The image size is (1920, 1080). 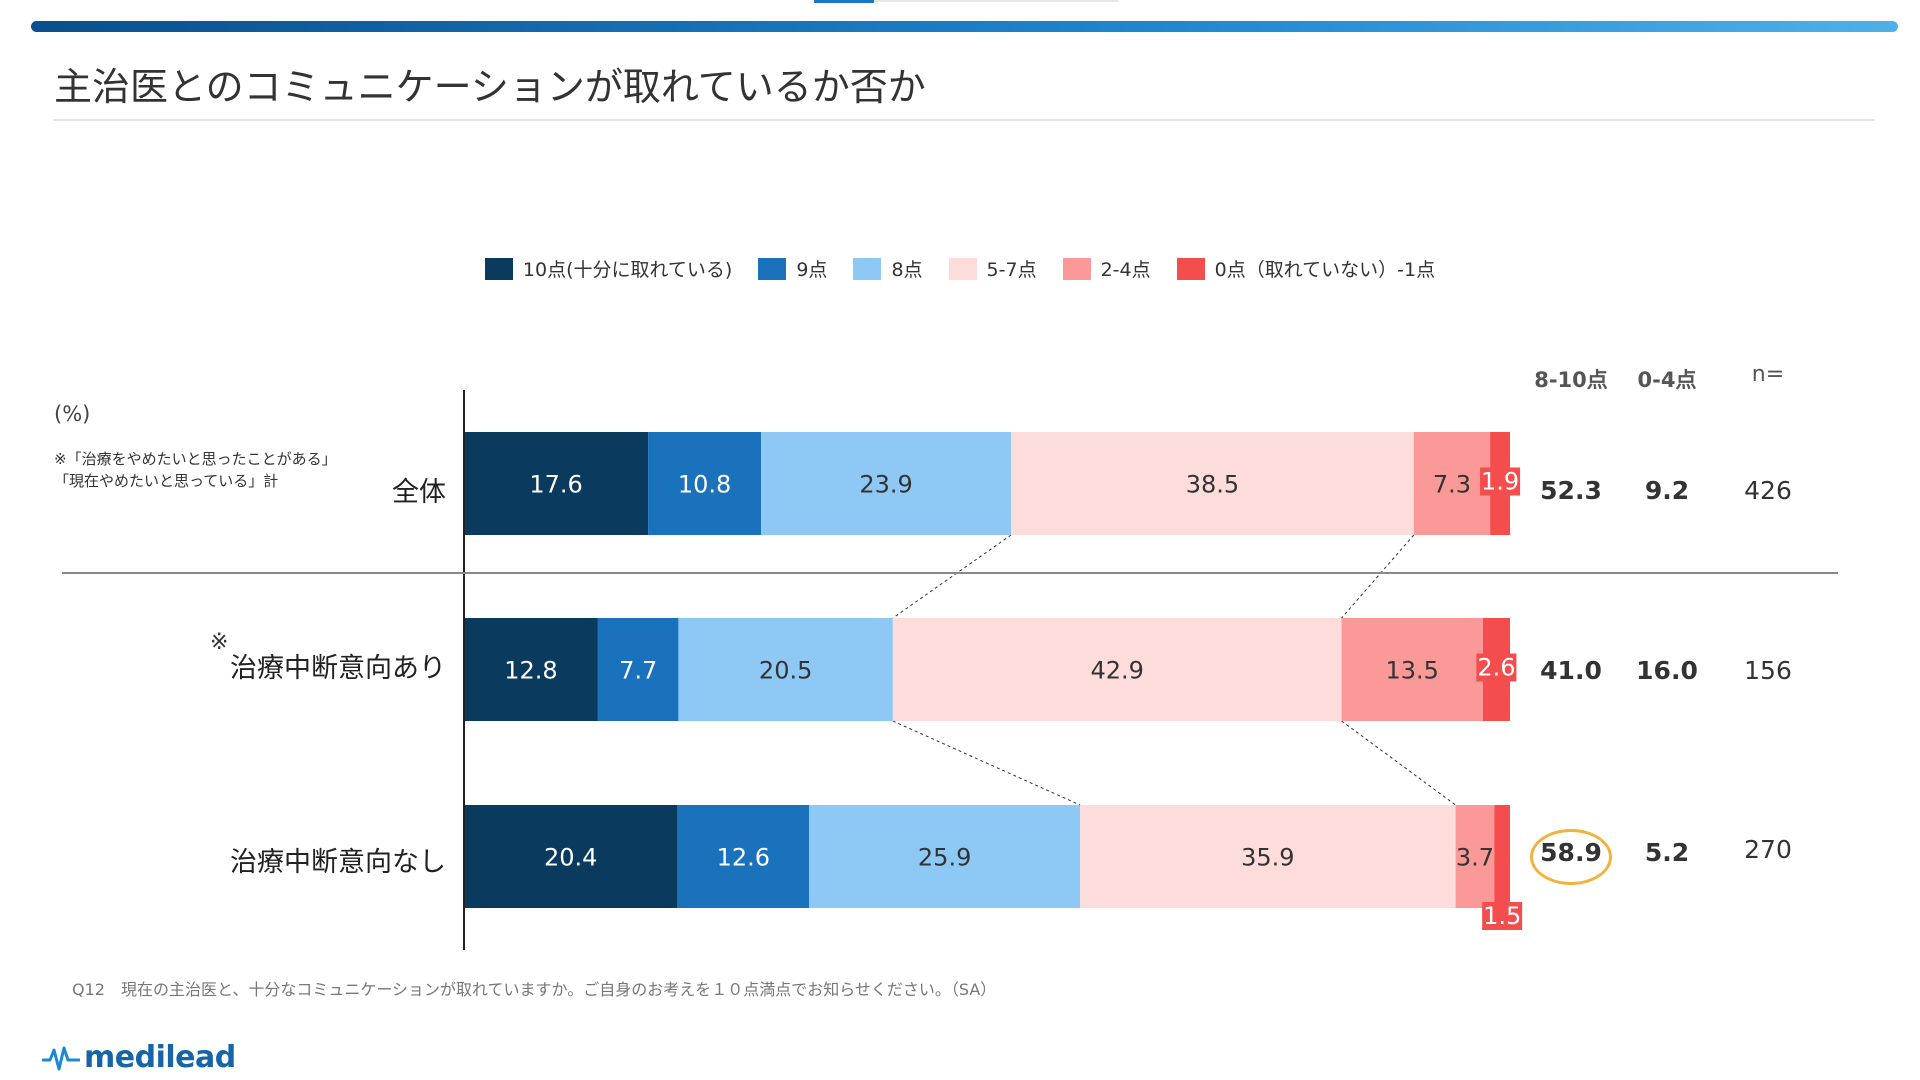 What do you see at coordinates (792, 268) in the screenshot?
I see `legend-item-9: 9点` at bounding box center [792, 268].